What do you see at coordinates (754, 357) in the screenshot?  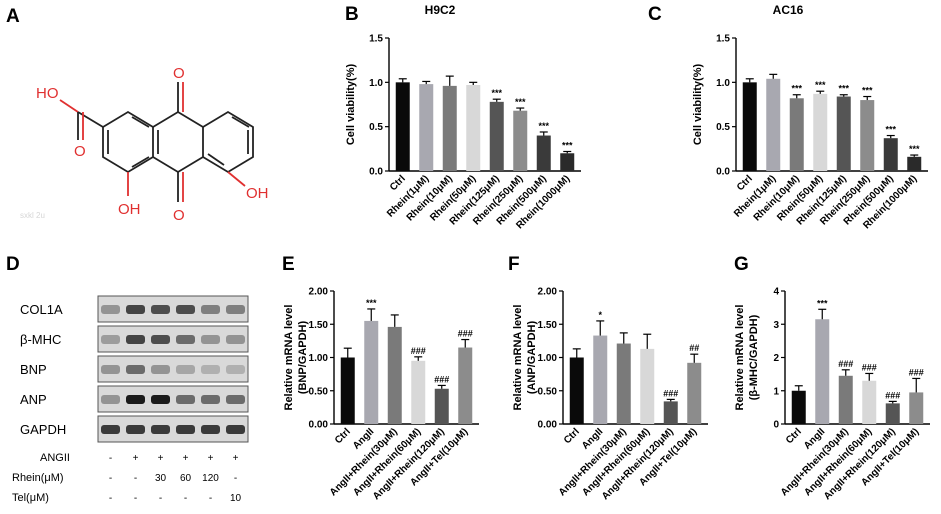 I see `y-axis-label: (β-MHC/GAPDH)` at bounding box center [754, 357].